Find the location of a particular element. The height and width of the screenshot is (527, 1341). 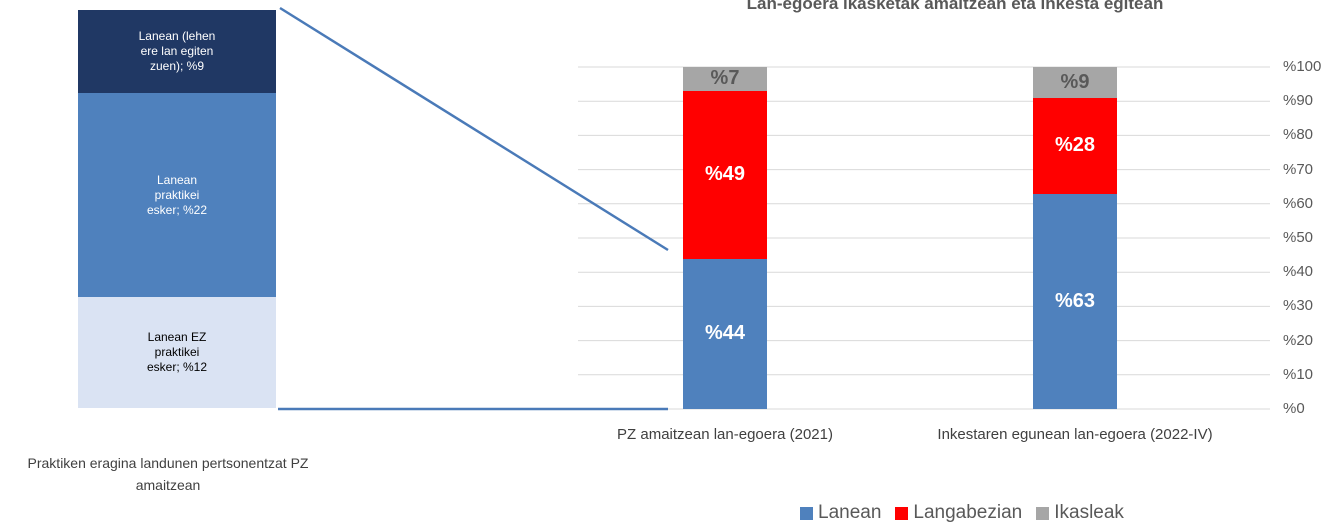

y-tick-label: %10 is located at coordinates (1298, 374).